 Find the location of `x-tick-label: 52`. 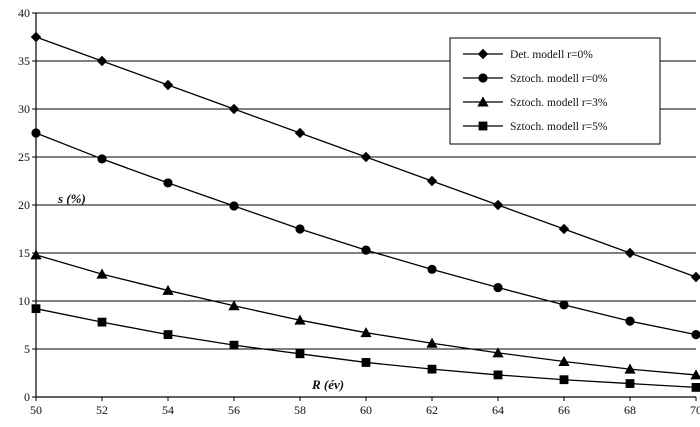

x-tick-label: 52 is located at coordinates (102, 410).